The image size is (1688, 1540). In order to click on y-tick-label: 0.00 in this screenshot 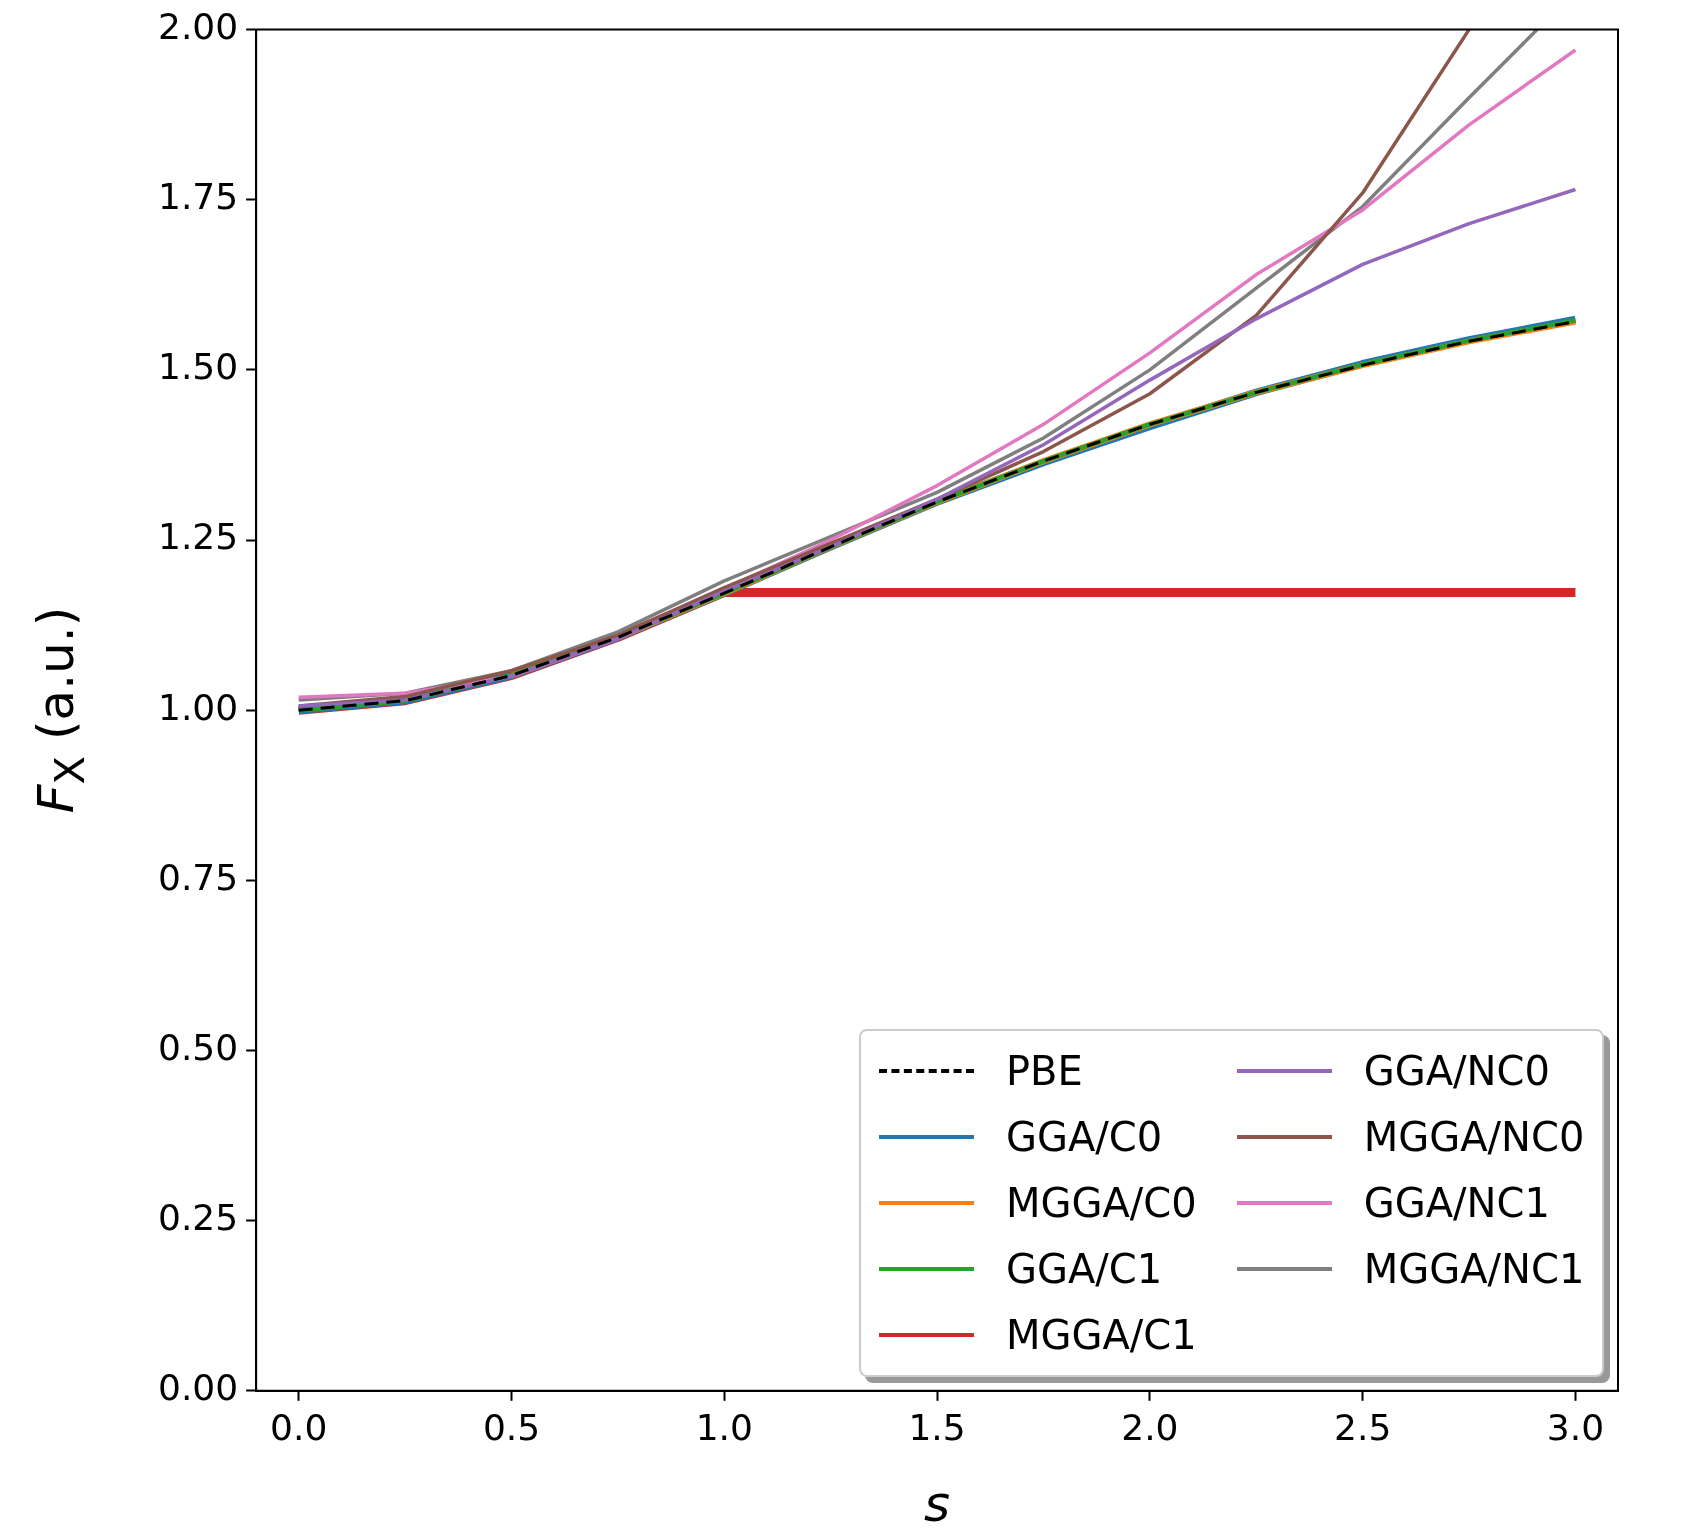, I will do `click(198, 1388)`.